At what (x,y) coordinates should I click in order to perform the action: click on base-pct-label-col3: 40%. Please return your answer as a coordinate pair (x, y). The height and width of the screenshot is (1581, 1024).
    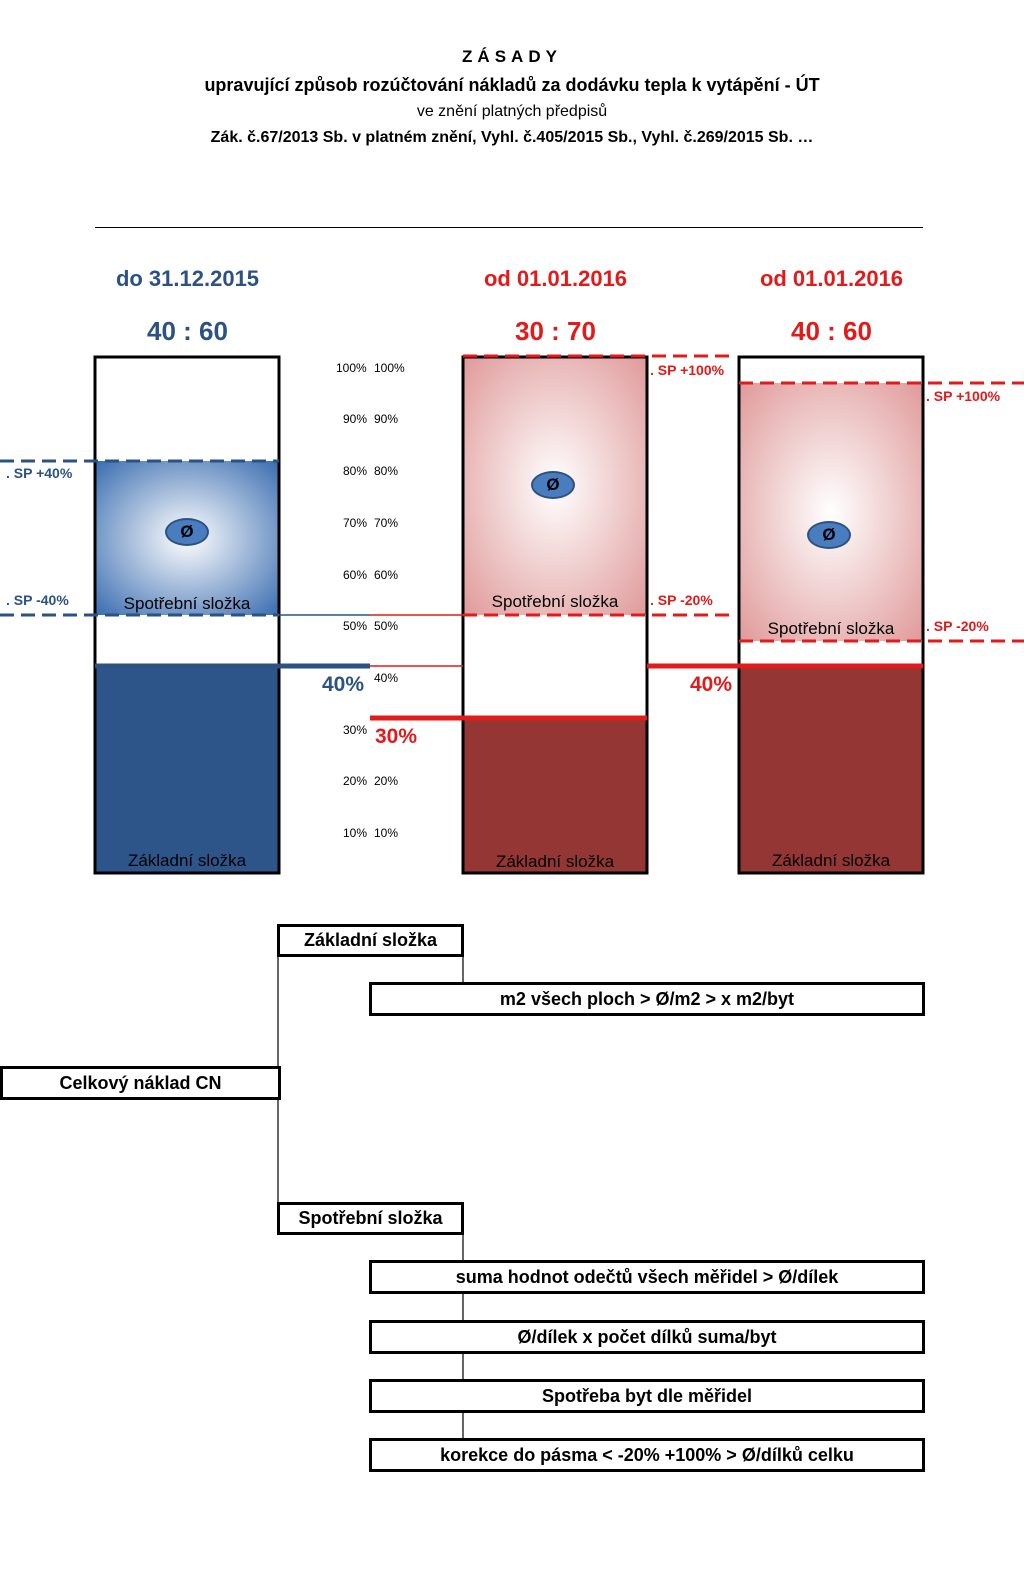
    Looking at the image, I should click on (711, 684).